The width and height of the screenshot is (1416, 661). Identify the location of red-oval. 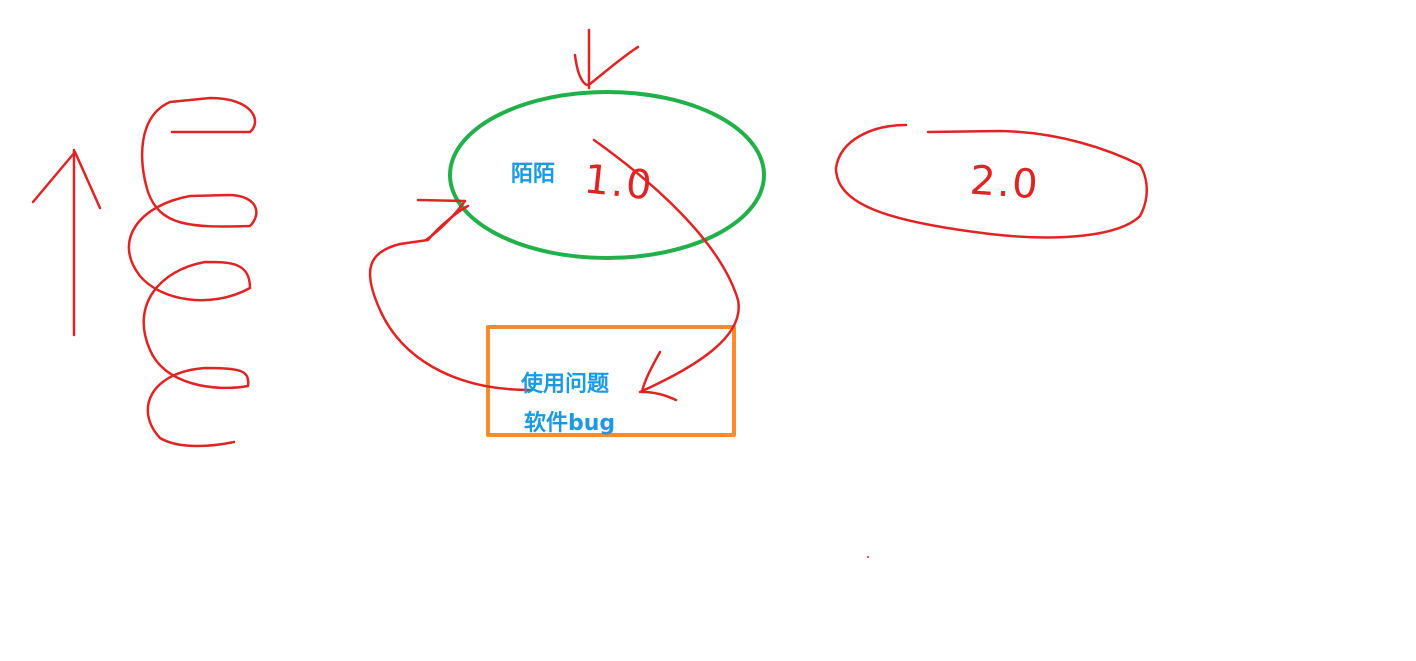
(991, 181).